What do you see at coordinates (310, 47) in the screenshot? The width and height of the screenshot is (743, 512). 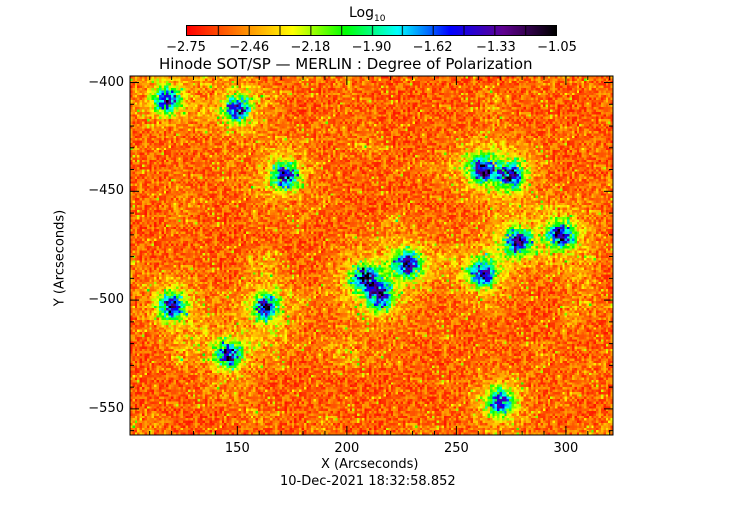 I see `colorbar-tick-label: −2.18` at bounding box center [310, 47].